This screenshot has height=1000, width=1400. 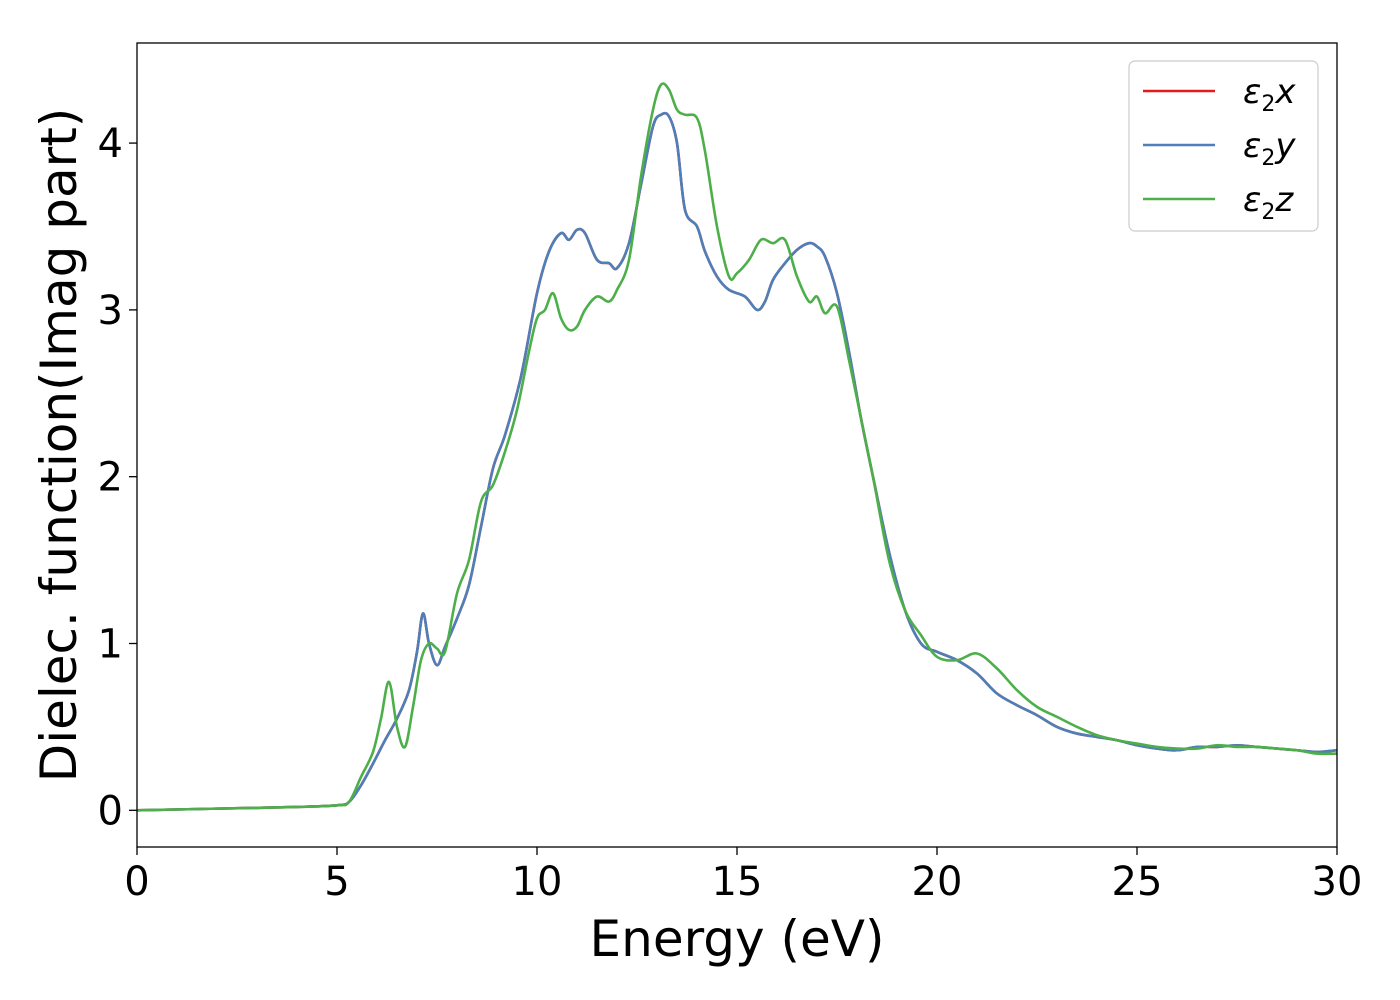 I want to click on y-tick-label: 4, so click(x=110, y=144).